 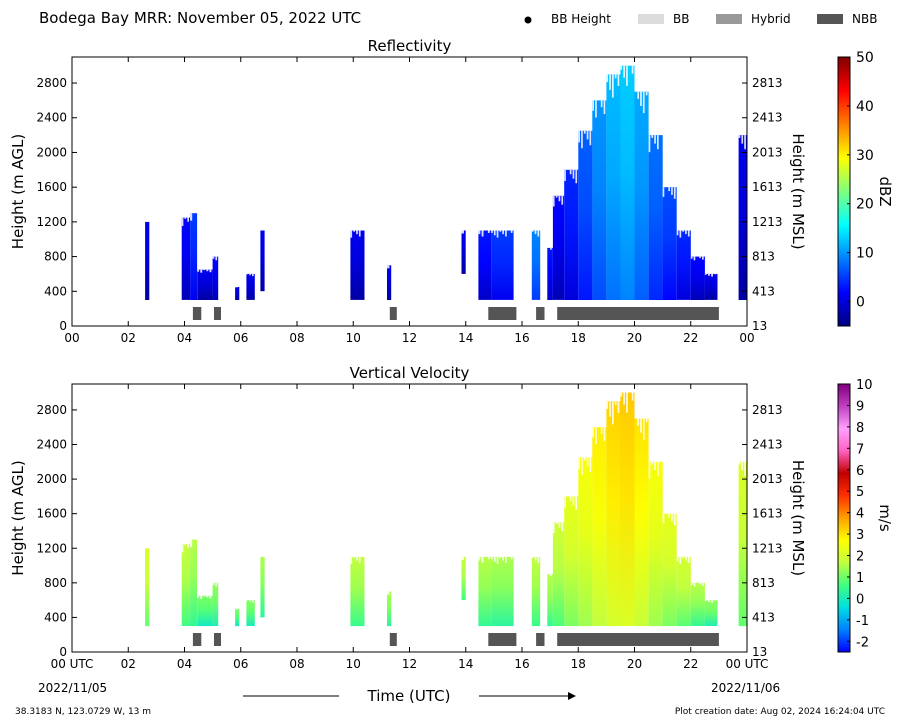 What do you see at coordinates (745, 688) in the screenshot?
I see `end-date-label: 2022/11/06` at bounding box center [745, 688].